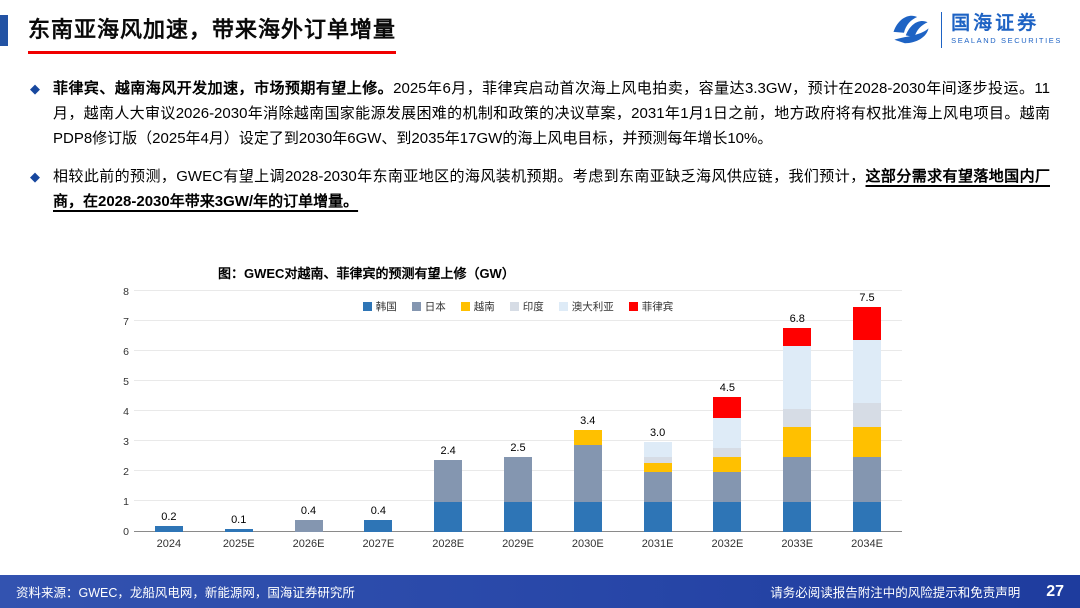 This screenshot has width=1080, height=608. Describe the element at coordinates (657, 433) in the screenshot. I see `bar-total-label: 3.0` at that location.